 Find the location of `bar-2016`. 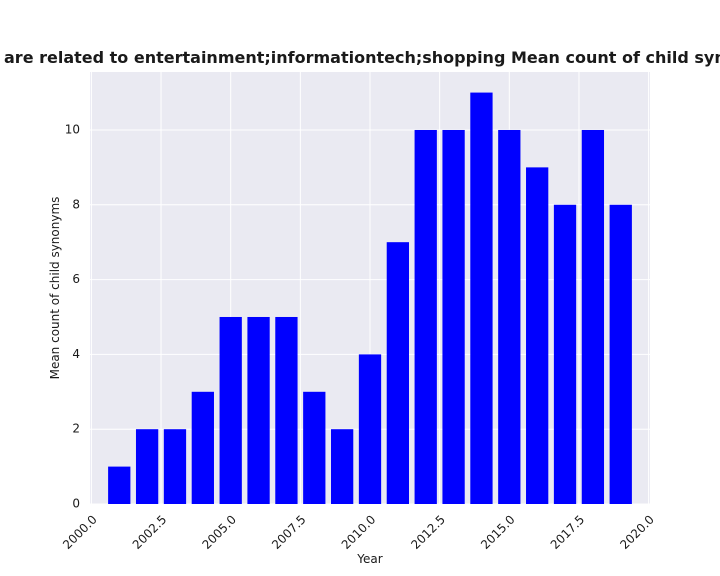

bar-2016 is located at coordinates (537, 335).